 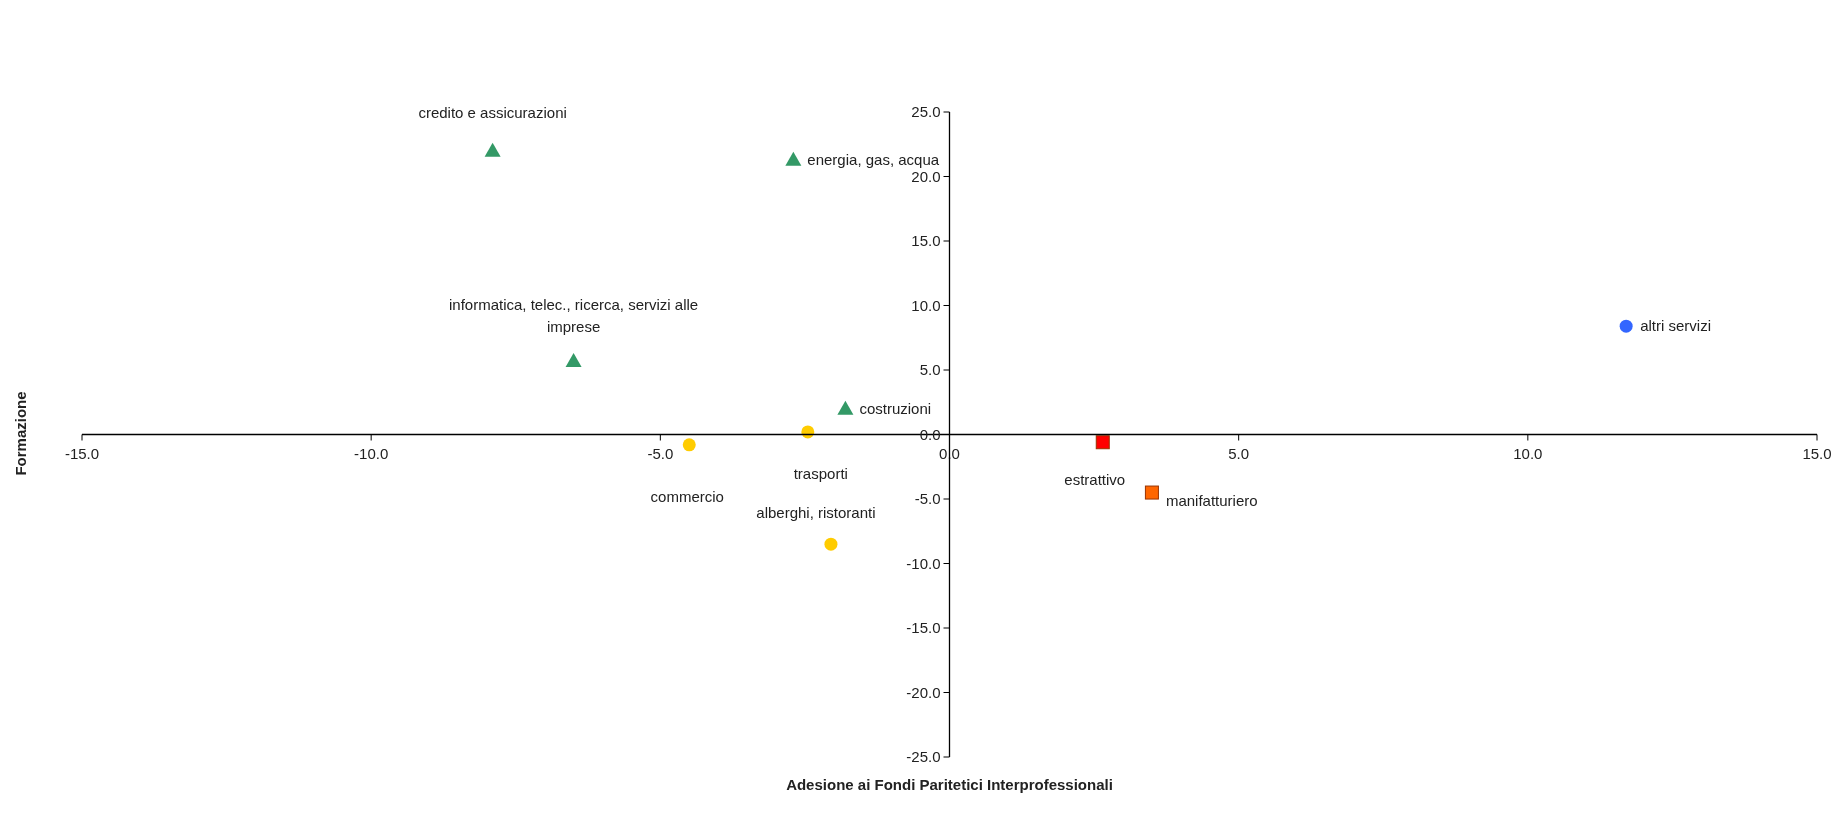 What do you see at coordinates (927, 498) in the screenshot?
I see `y-tick-label: -5.0` at bounding box center [927, 498].